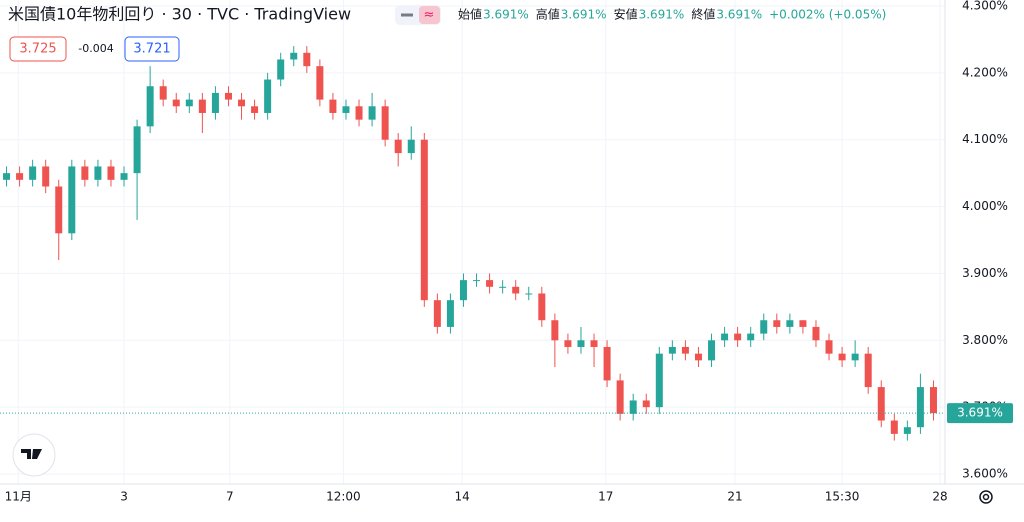 The image size is (1024, 522). Describe the element at coordinates (827, 15) in the screenshot. I see `ohlc-change: +0.002% (+0.05%)` at that location.